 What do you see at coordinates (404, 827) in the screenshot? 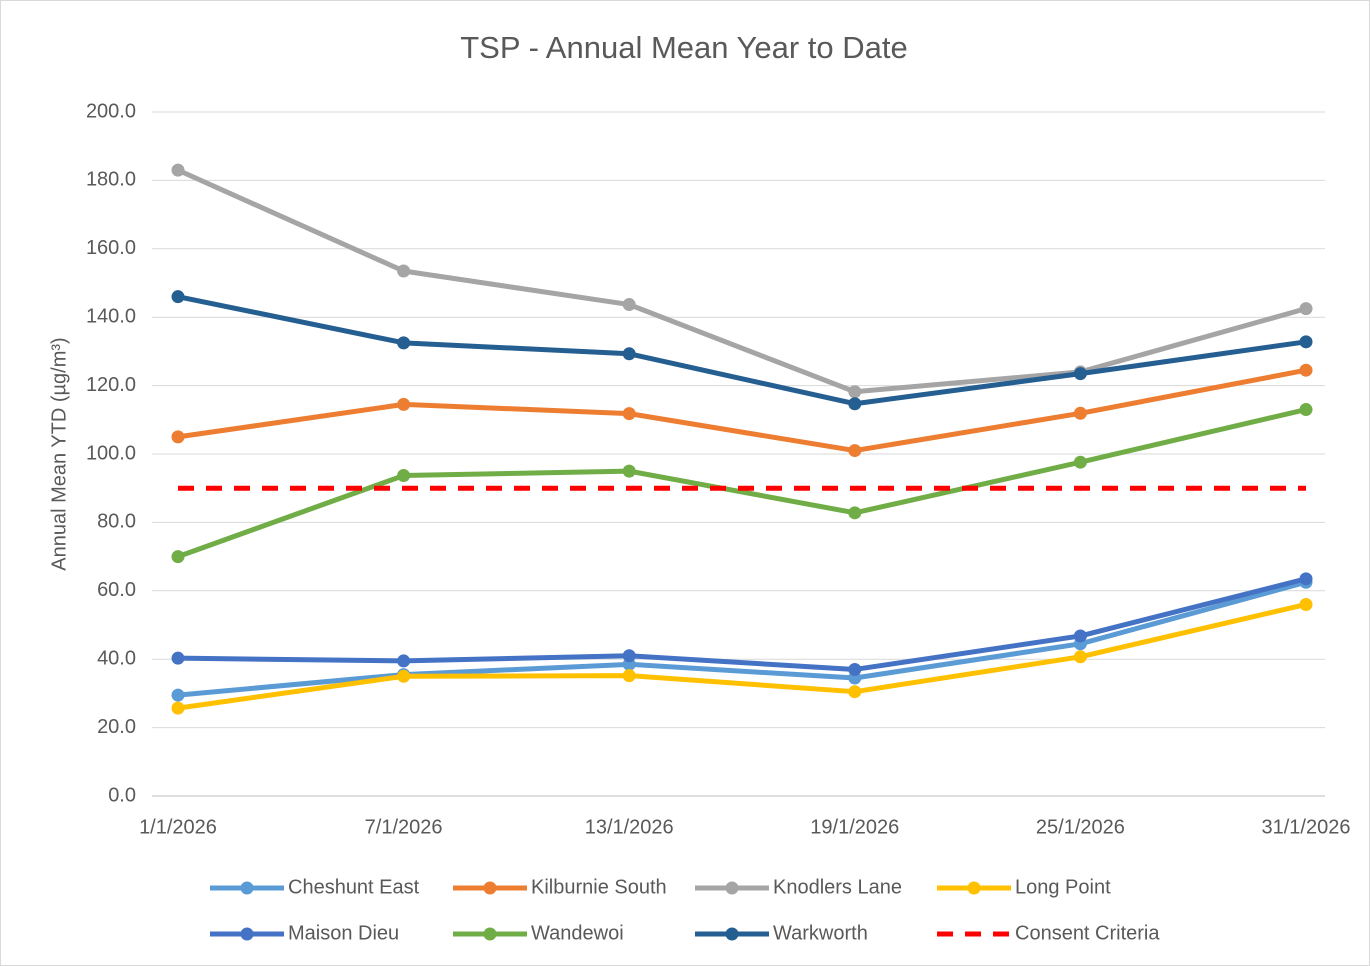
I see `x-tick-label: 7/1/2026` at bounding box center [404, 827].